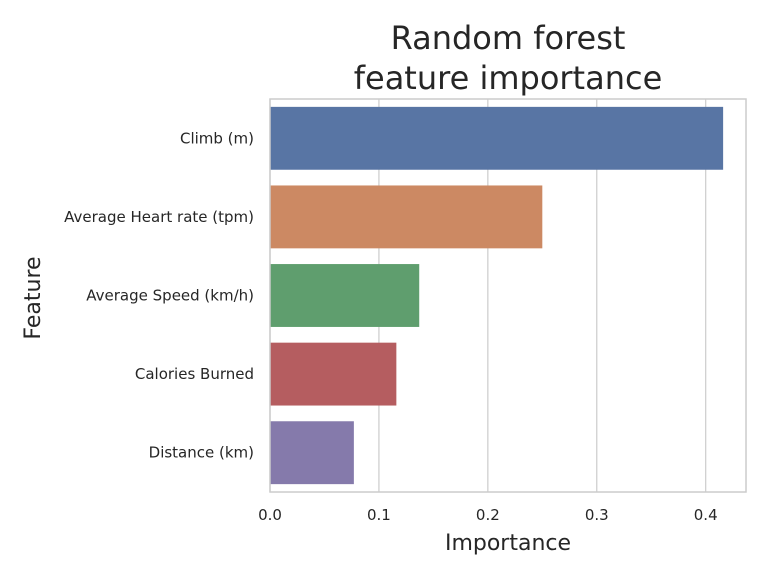 This screenshot has width=768, height=580. I want to click on y-tick-label: Average Speed (km/h), so click(170, 296).